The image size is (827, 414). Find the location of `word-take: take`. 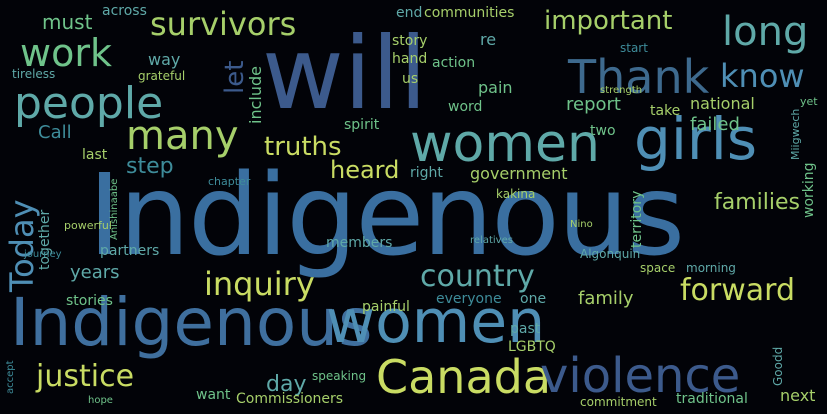

word-take: take is located at coordinates (665, 111).